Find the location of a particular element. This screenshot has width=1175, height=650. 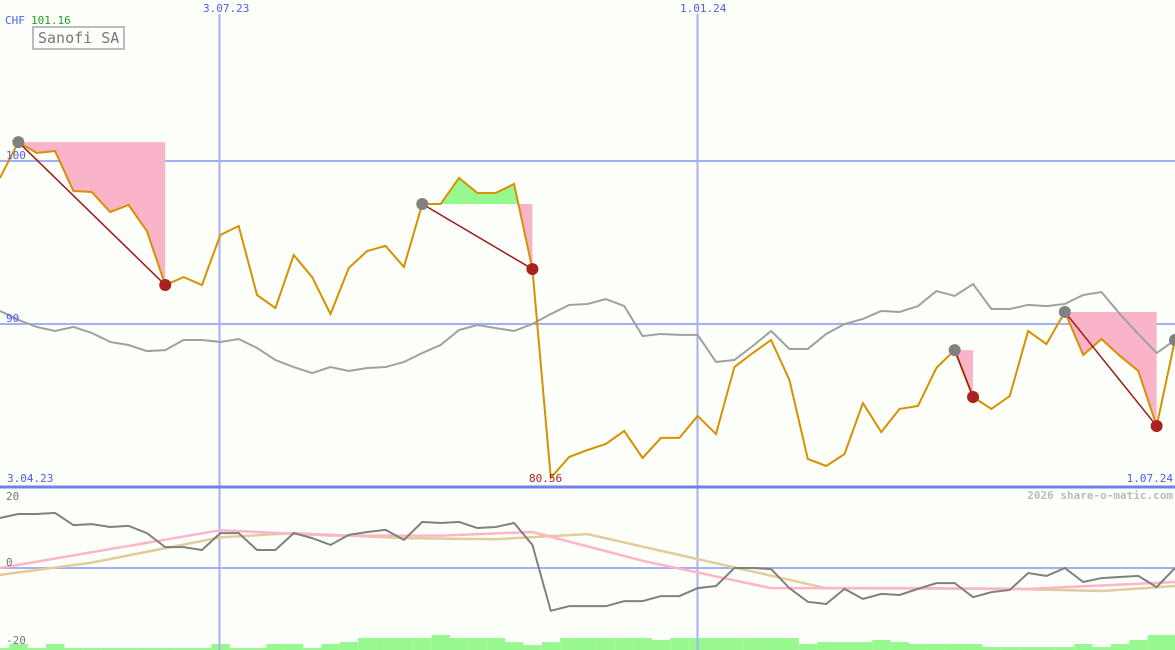

y-tick-100: 100 is located at coordinates (16, 155).